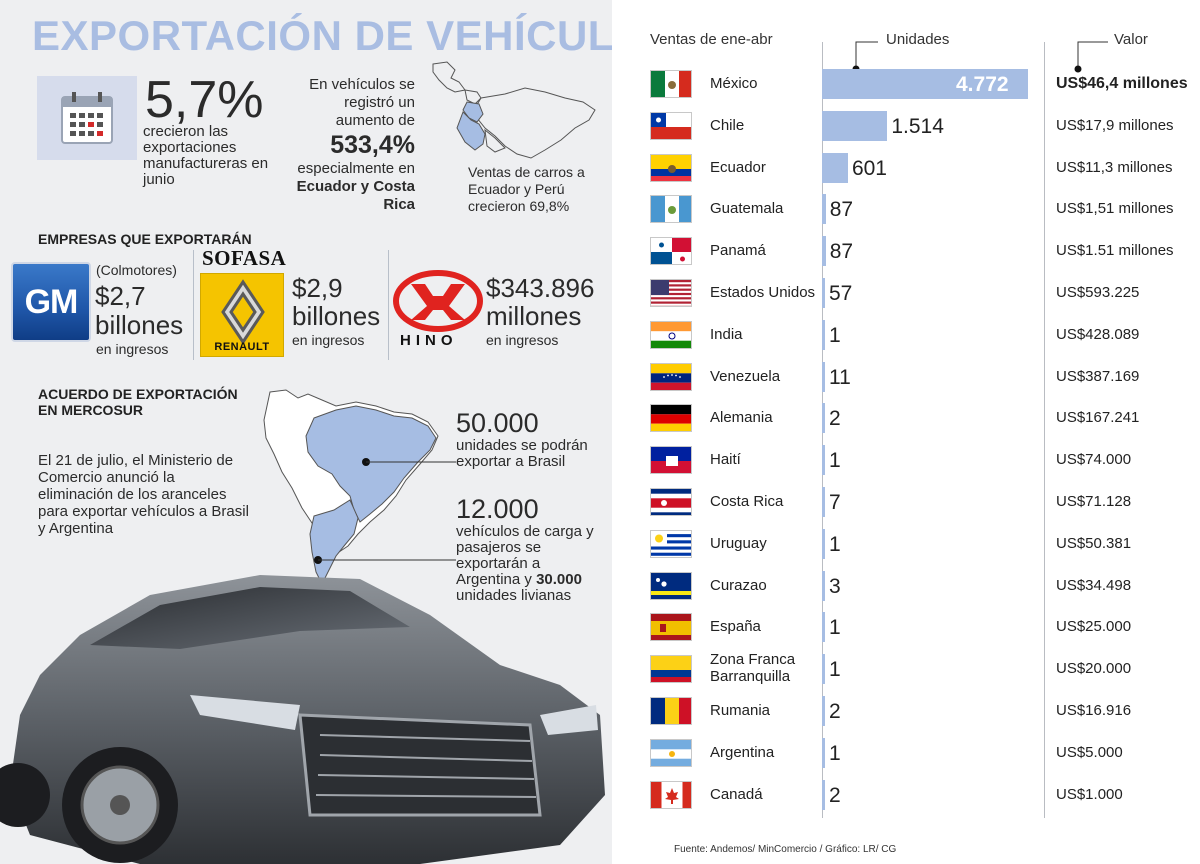 Image resolution: width=1200 pixels, height=864 pixels. Describe the element at coordinates (356, 168) in the screenshot. I see `vehiculos-mid: especialmente en` at that location.